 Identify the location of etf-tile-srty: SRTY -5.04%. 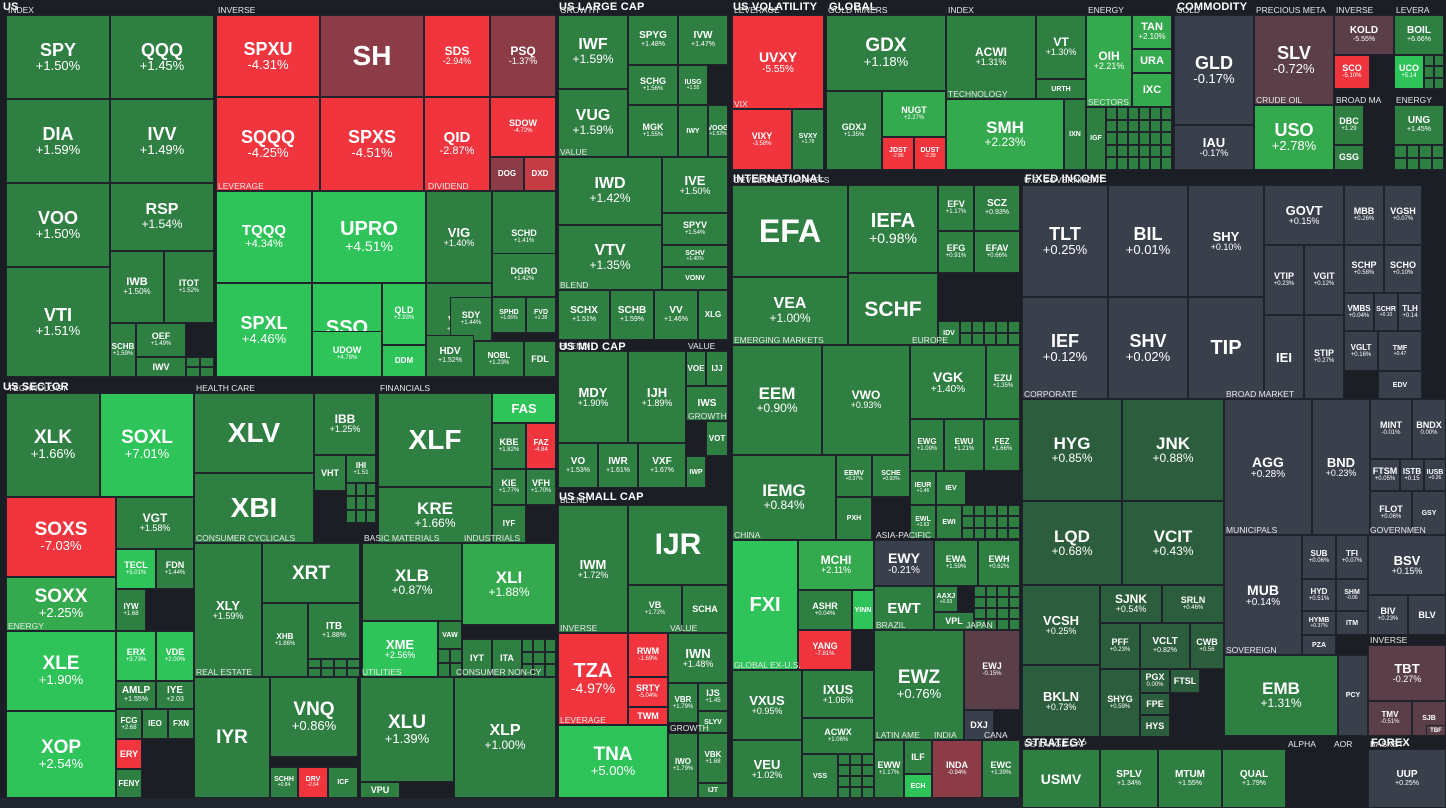
(648, 692).